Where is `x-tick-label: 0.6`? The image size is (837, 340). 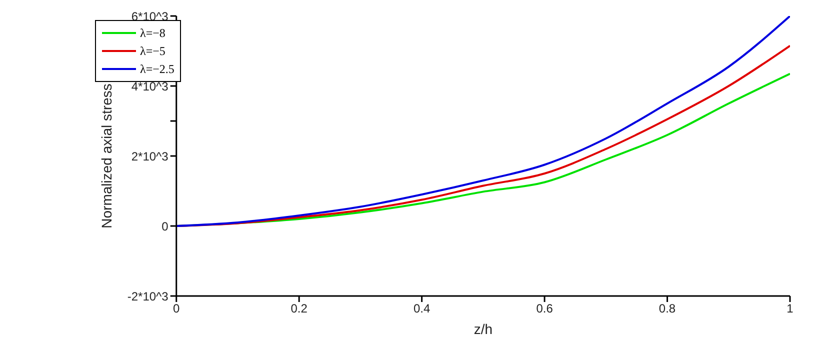 x-tick-label: 0.6 is located at coordinates (545, 309).